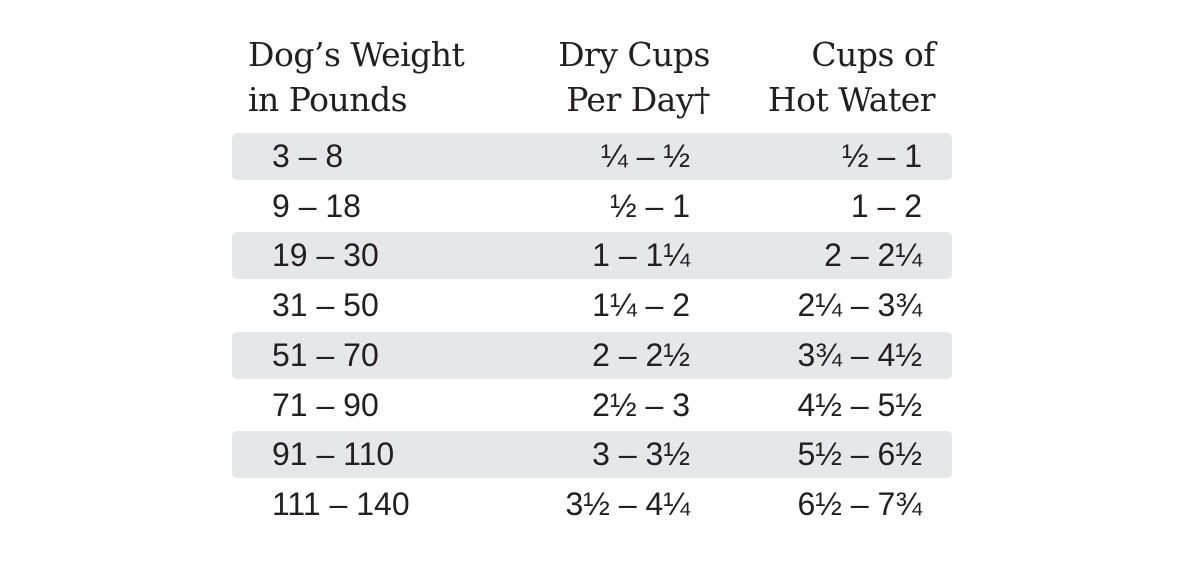 Image resolution: width=1200 pixels, height=569 pixels. What do you see at coordinates (325, 404) in the screenshot?
I see `table-cell: 71 – 90` at bounding box center [325, 404].